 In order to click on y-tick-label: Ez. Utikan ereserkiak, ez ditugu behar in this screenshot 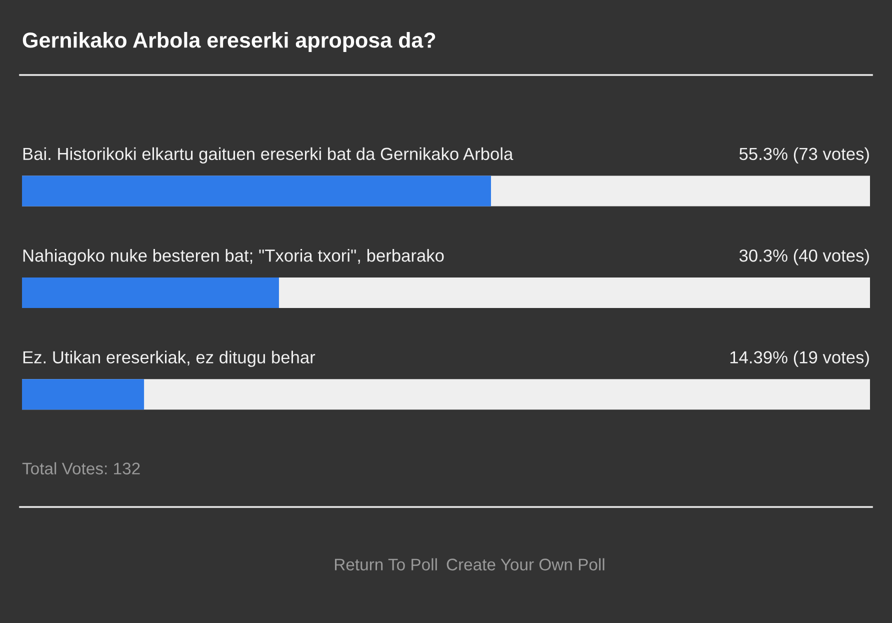, I will do `click(169, 358)`.